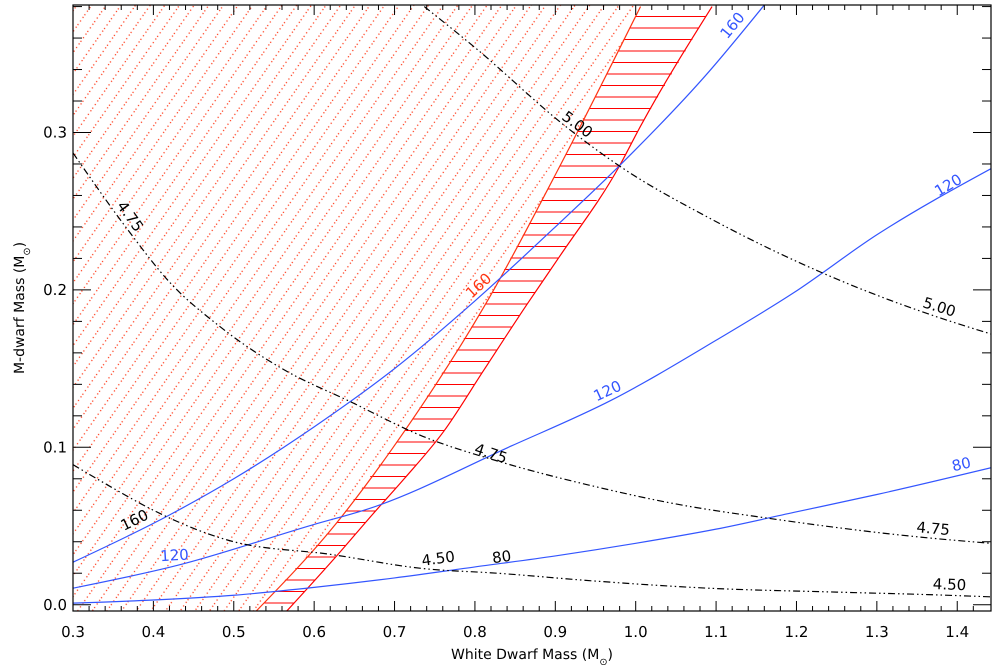 Image resolution: width=992 pixels, height=665 pixels. What do you see at coordinates (55, 605) in the screenshot?
I see `y-tick-label: 0.0` at bounding box center [55, 605].